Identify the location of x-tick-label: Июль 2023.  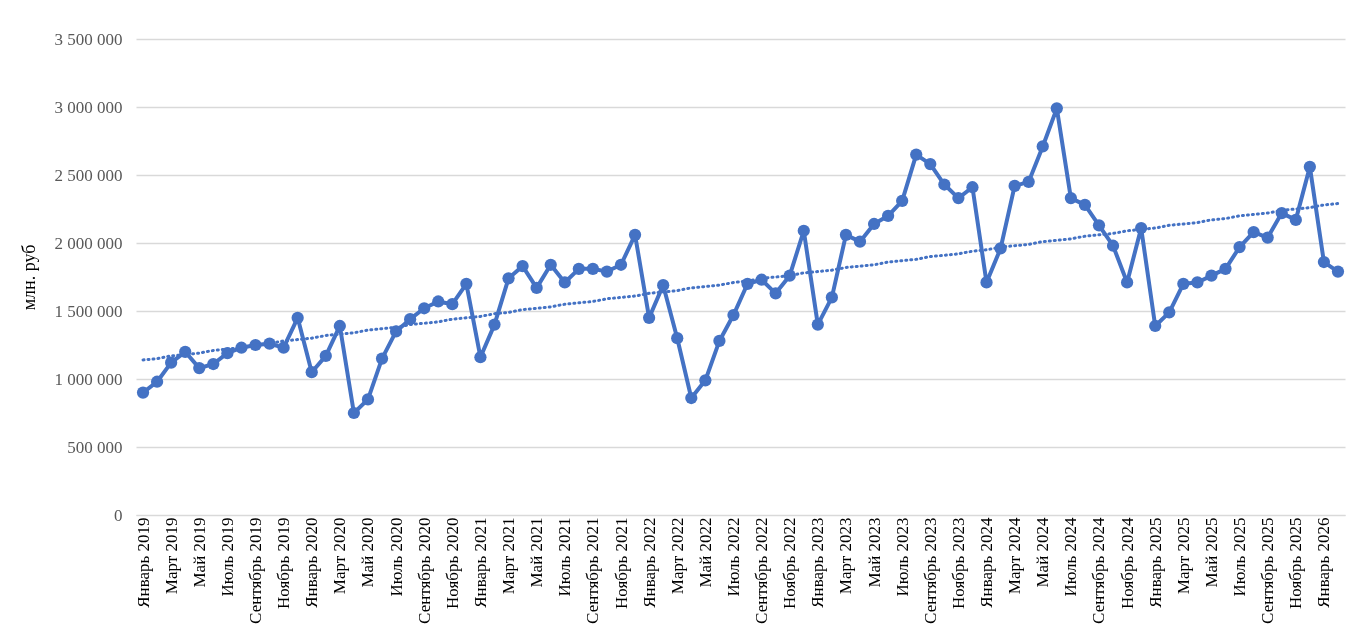
(902, 557).